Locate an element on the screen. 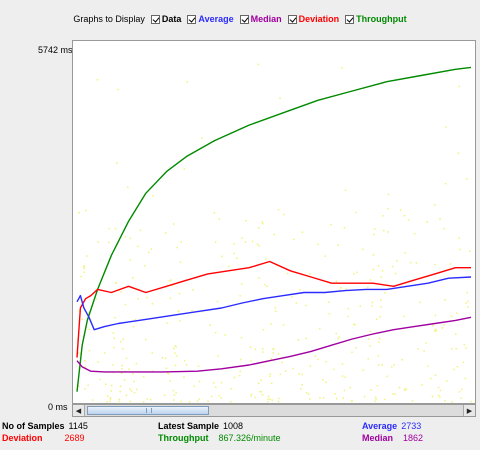 This screenshot has height=450, width=480. average-checkbox is located at coordinates (192, 19).